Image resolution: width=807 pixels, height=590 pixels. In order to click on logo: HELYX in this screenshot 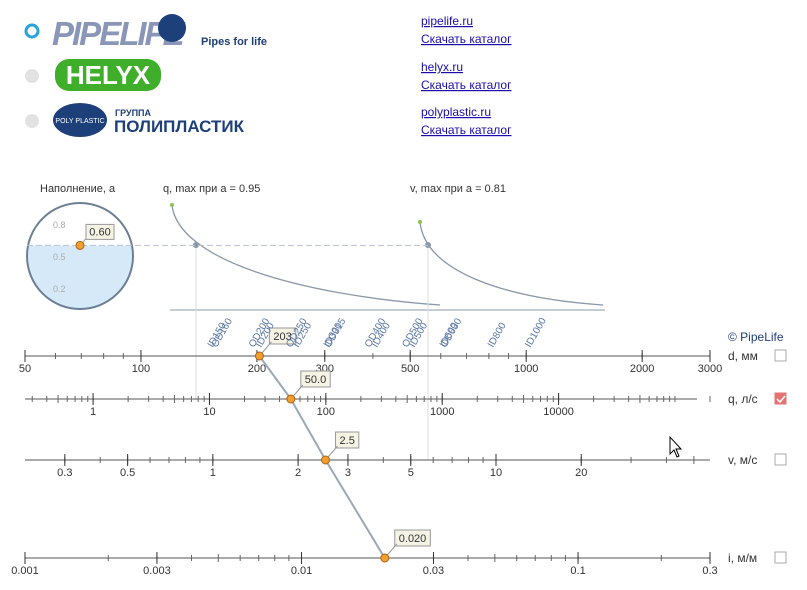, I will do `click(108, 75)`.